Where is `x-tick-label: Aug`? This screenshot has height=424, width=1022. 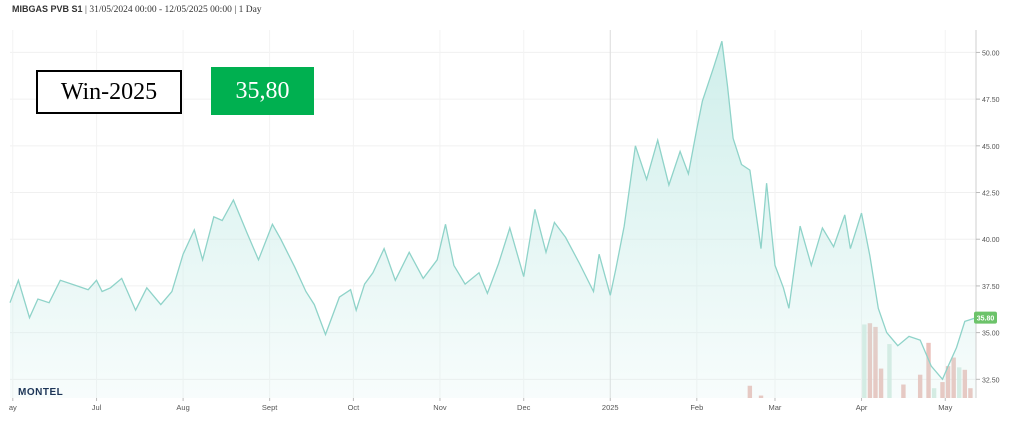
x-tick-label: Aug is located at coordinates (182, 407).